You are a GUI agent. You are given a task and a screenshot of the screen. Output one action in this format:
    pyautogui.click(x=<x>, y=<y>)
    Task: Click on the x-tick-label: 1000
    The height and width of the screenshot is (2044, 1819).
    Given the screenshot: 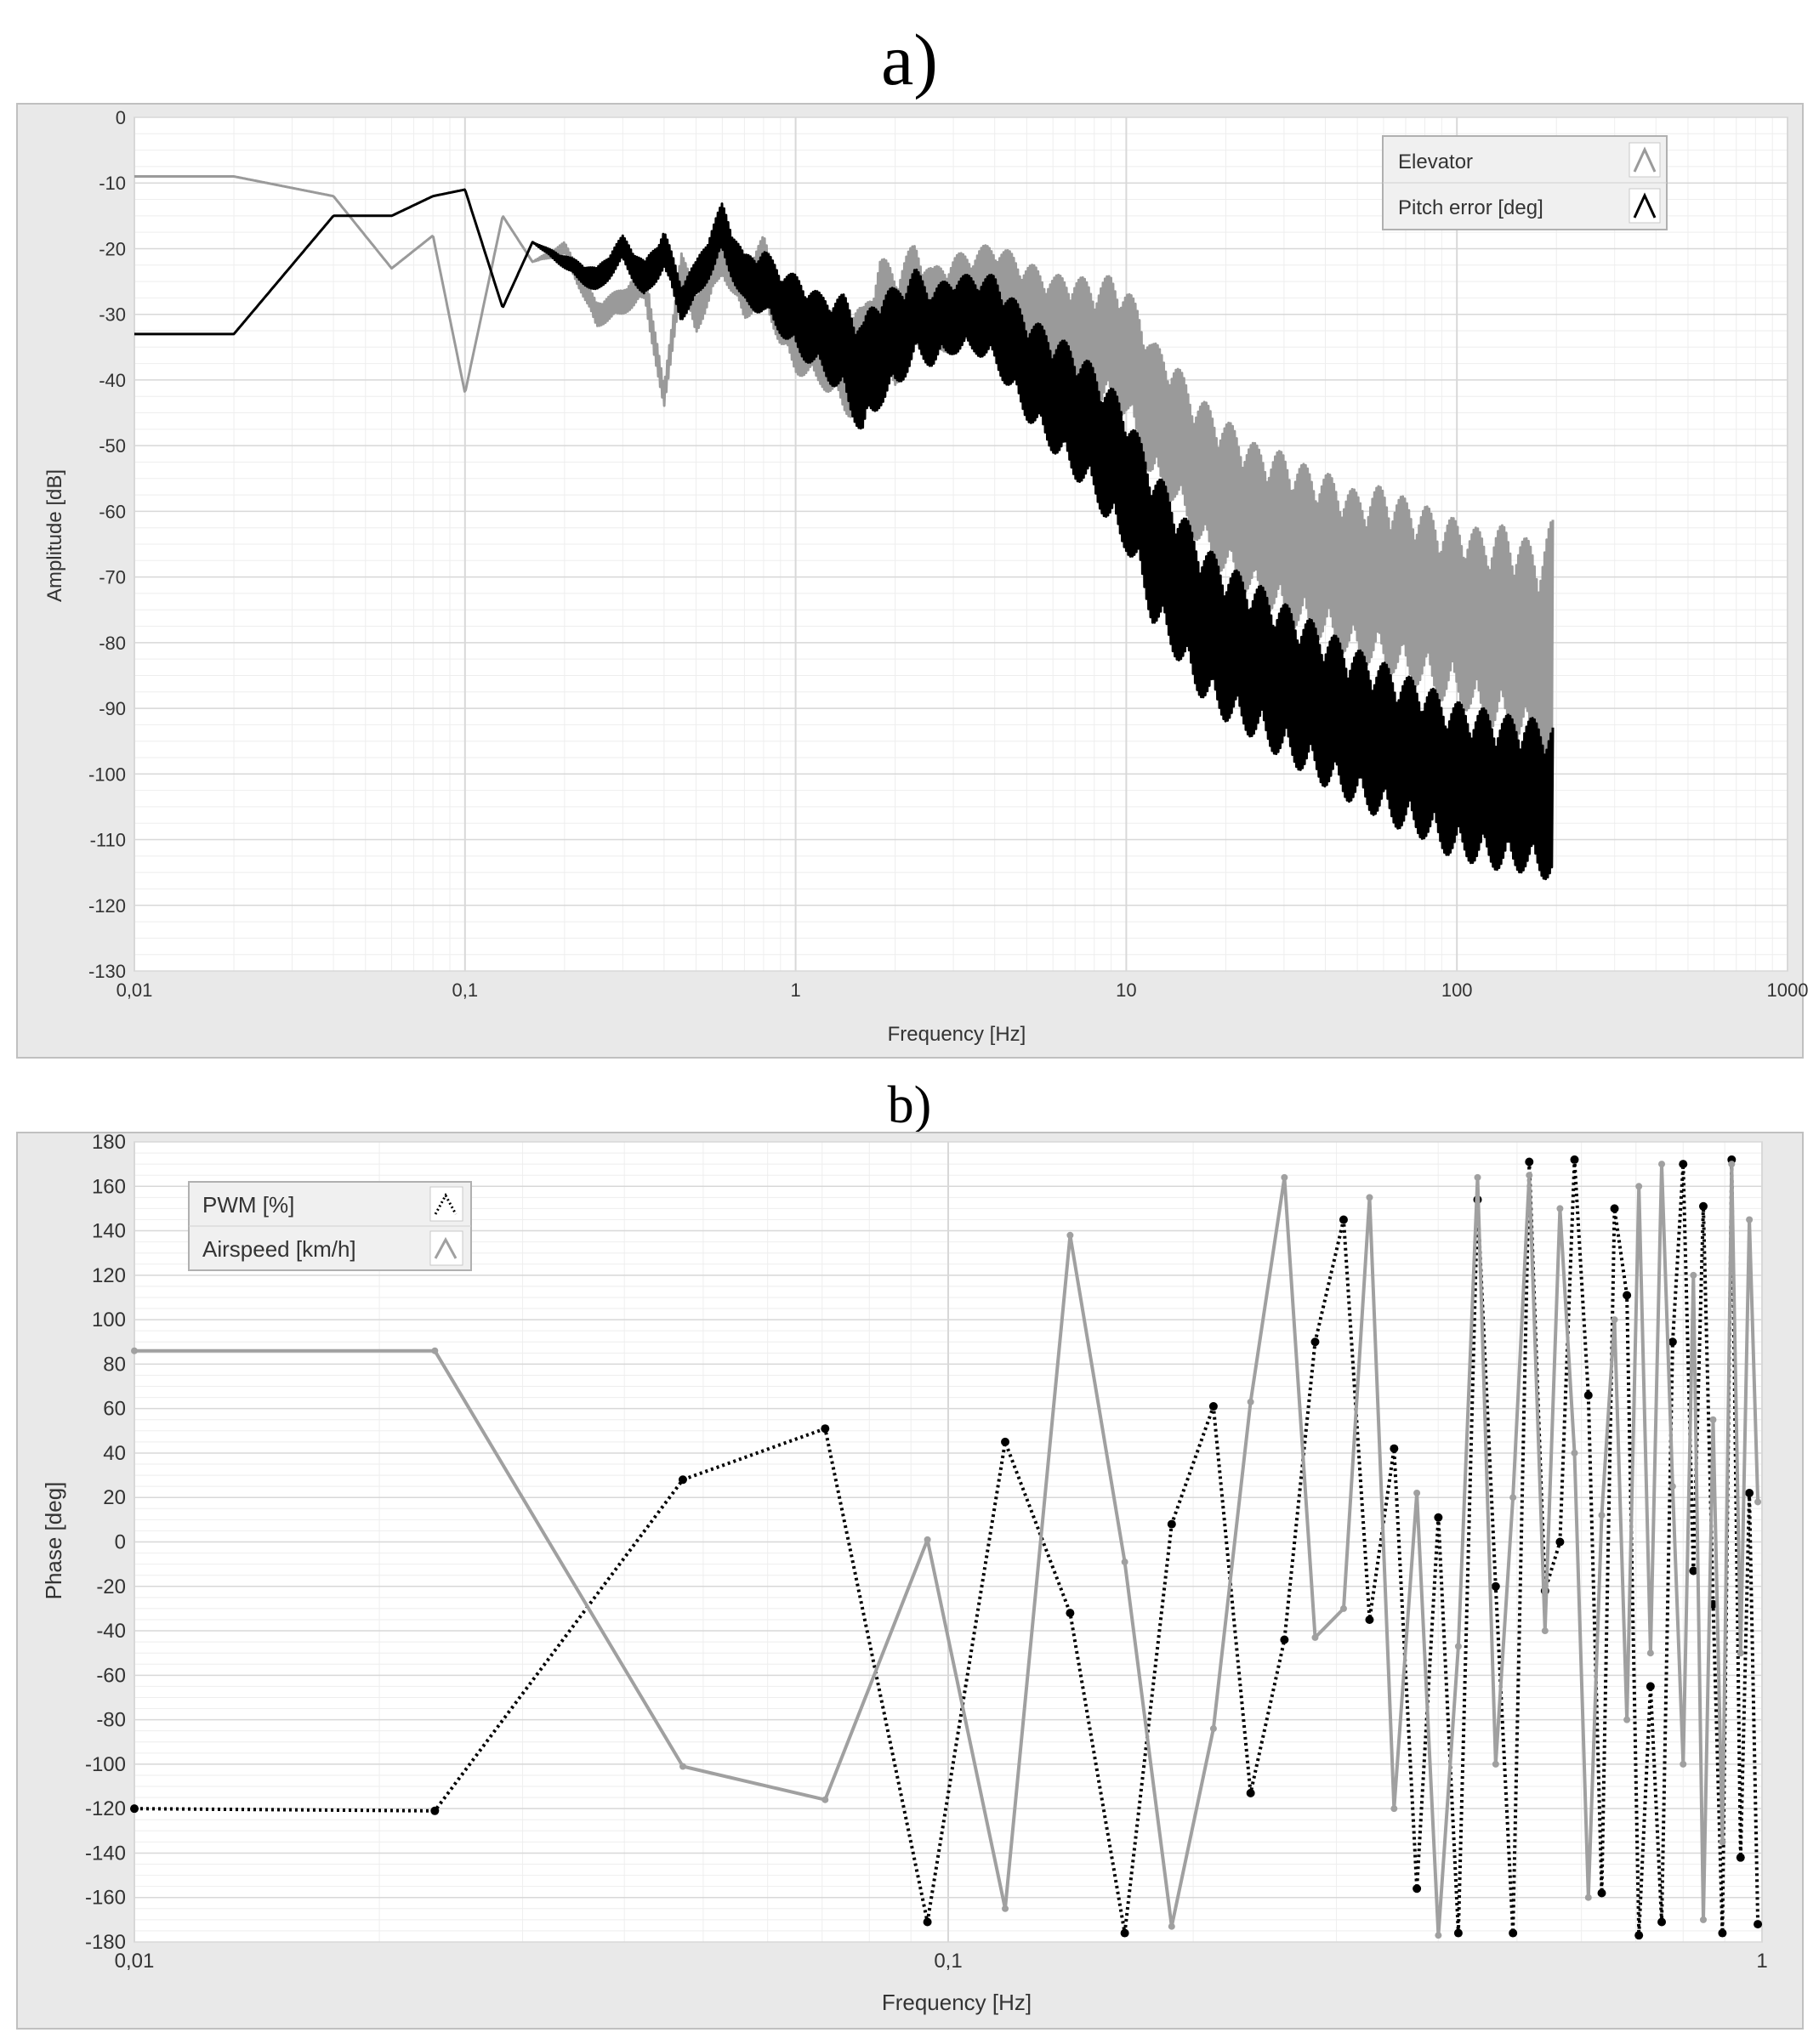 What is the action you would take?
    pyautogui.click(x=1788, y=990)
    